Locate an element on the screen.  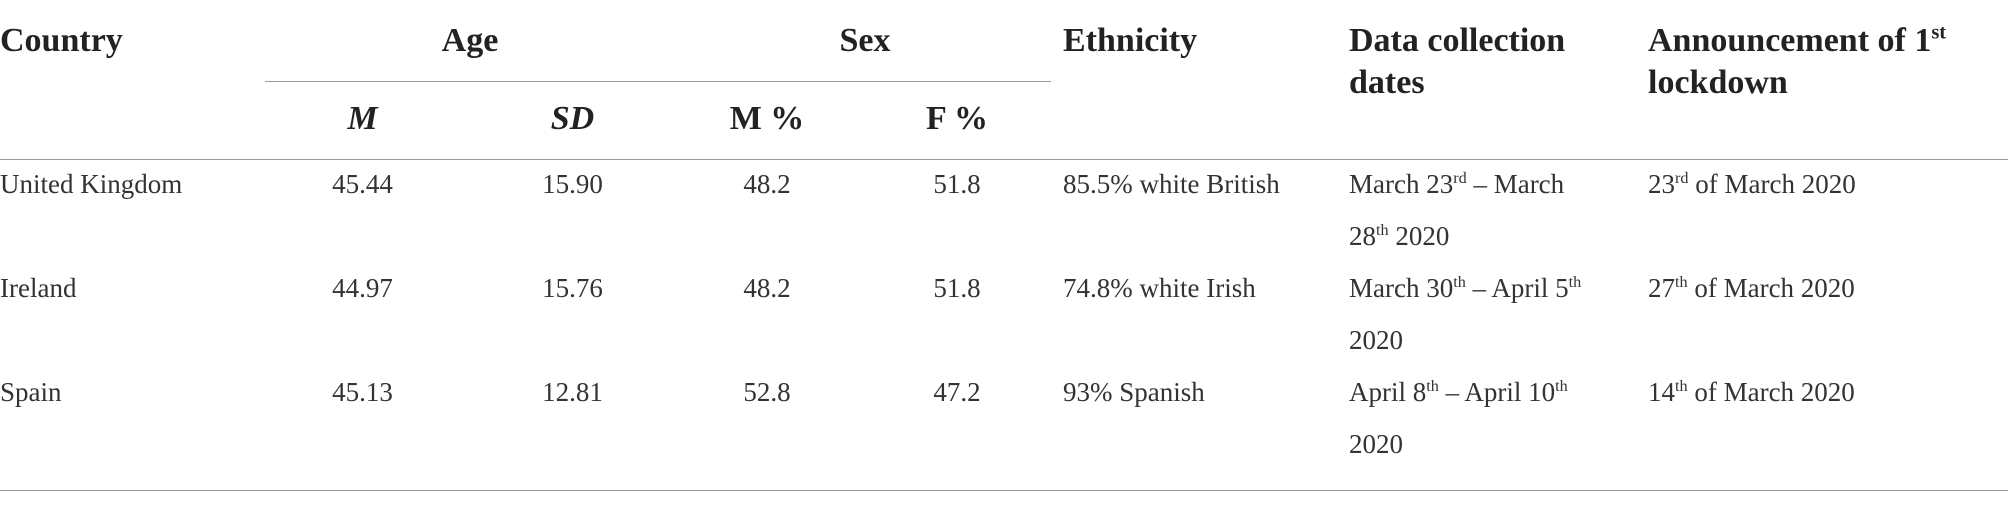
subheader-sex-male: M % is located at coordinates (767, 118).